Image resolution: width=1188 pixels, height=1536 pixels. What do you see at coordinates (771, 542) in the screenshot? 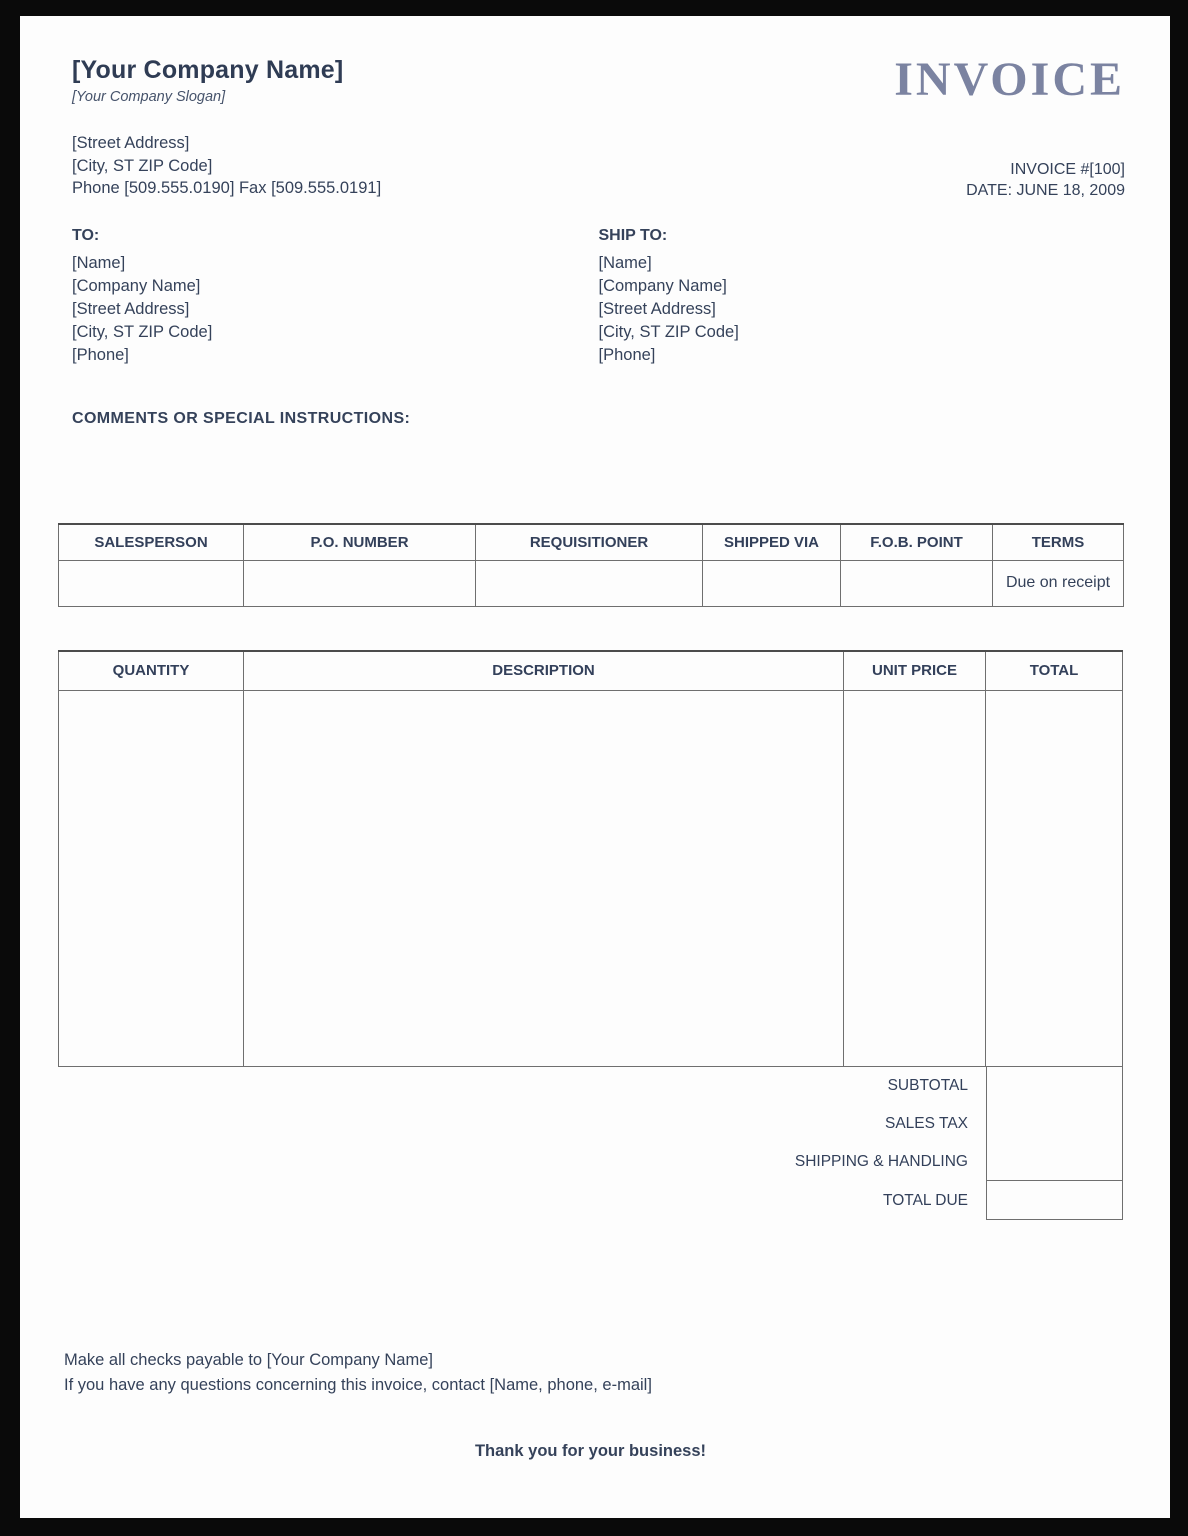
I see `header-shipped-via: SHIPPED VIA` at bounding box center [771, 542].